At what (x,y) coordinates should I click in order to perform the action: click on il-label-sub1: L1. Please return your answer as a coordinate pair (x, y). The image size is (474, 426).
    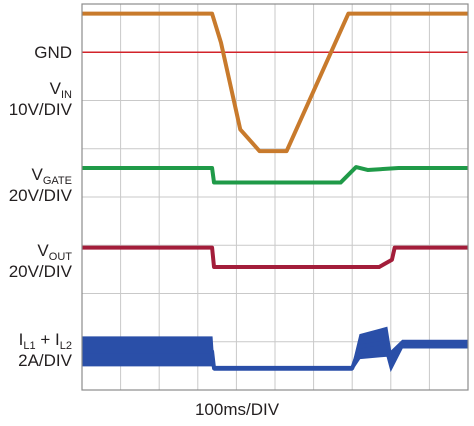
    Looking at the image, I should click on (29, 346).